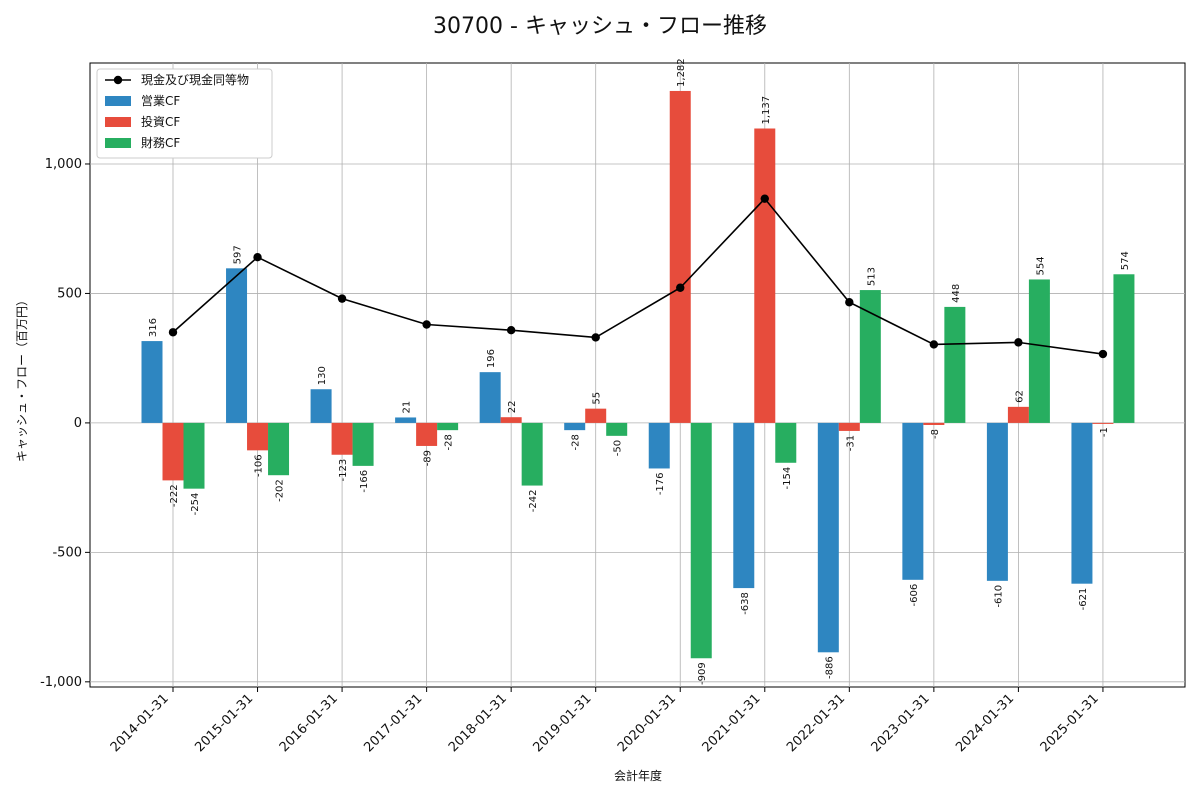  What do you see at coordinates (816, 723) in the screenshot?
I see `x-tick-label: 2022-01-31` at bounding box center [816, 723].